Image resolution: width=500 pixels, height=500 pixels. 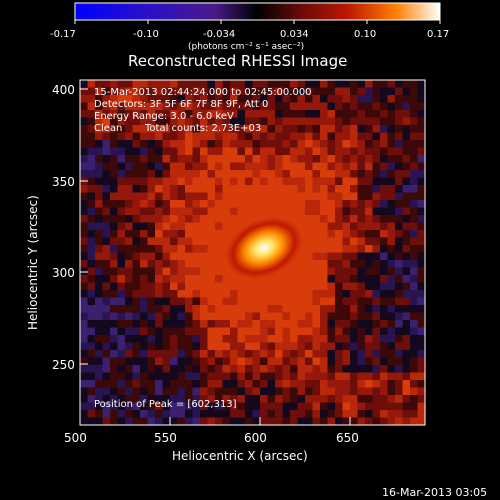 I want to click on image-title: Reconstructed RHESSI Image, so click(x=237, y=61).